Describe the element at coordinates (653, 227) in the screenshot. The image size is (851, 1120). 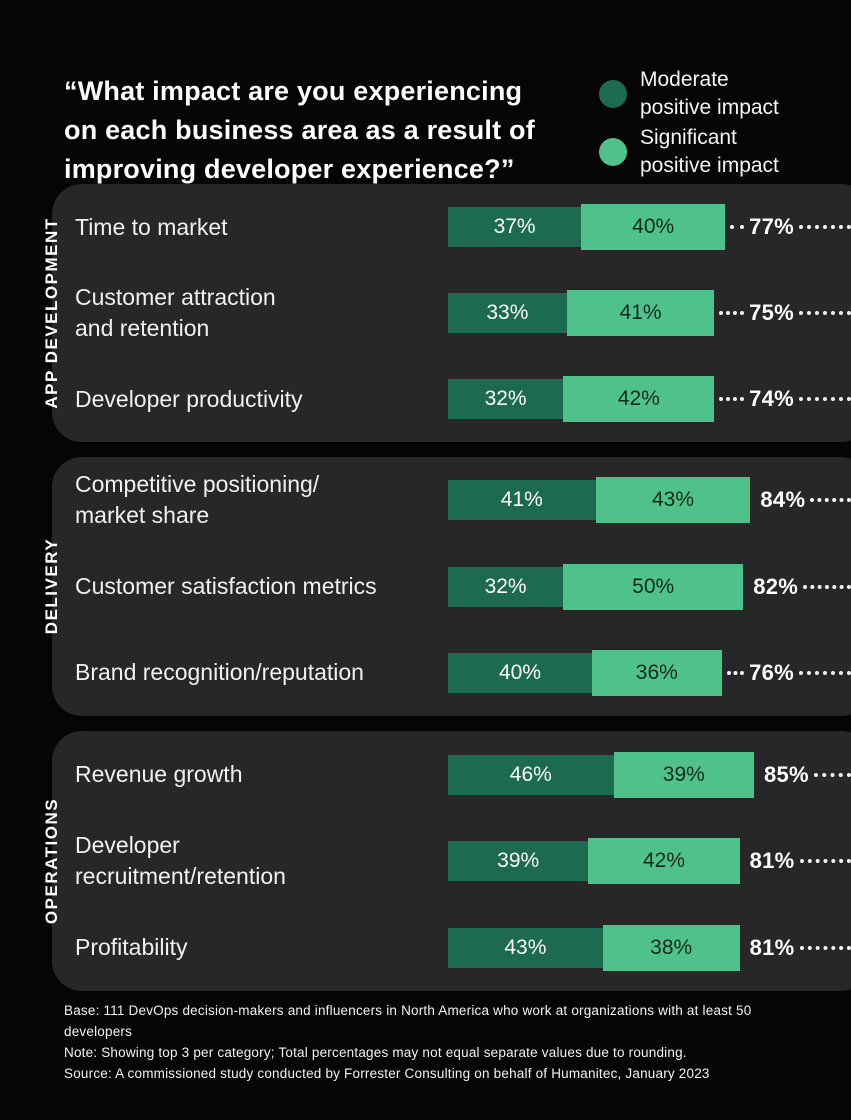
I see `bar-segment-significant: 40%` at that location.